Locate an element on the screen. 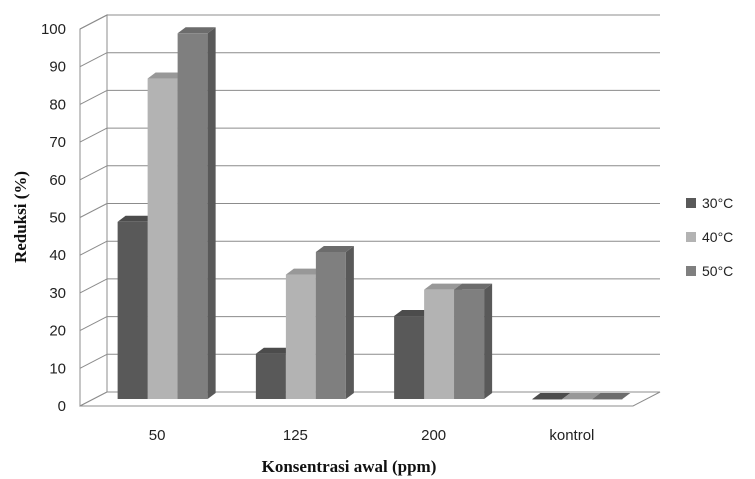 The width and height of the screenshot is (755, 479). x-tick-label-kontrol: kontrol is located at coordinates (571, 435).